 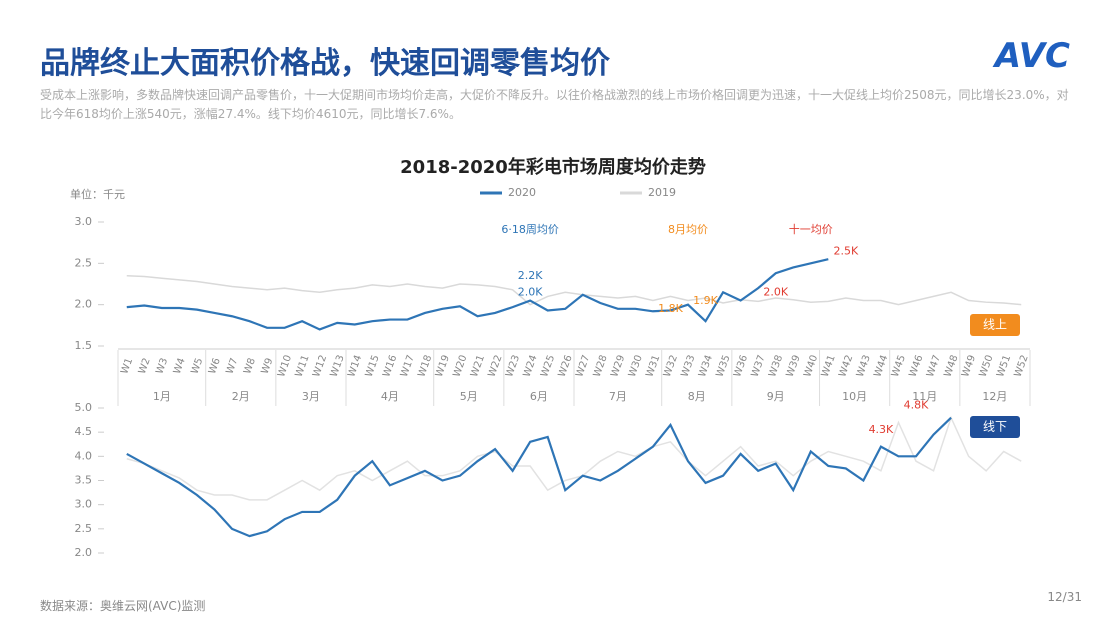 What do you see at coordinates (162, 366) in the screenshot?
I see `x-tick-label: W3` at bounding box center [162, 366].